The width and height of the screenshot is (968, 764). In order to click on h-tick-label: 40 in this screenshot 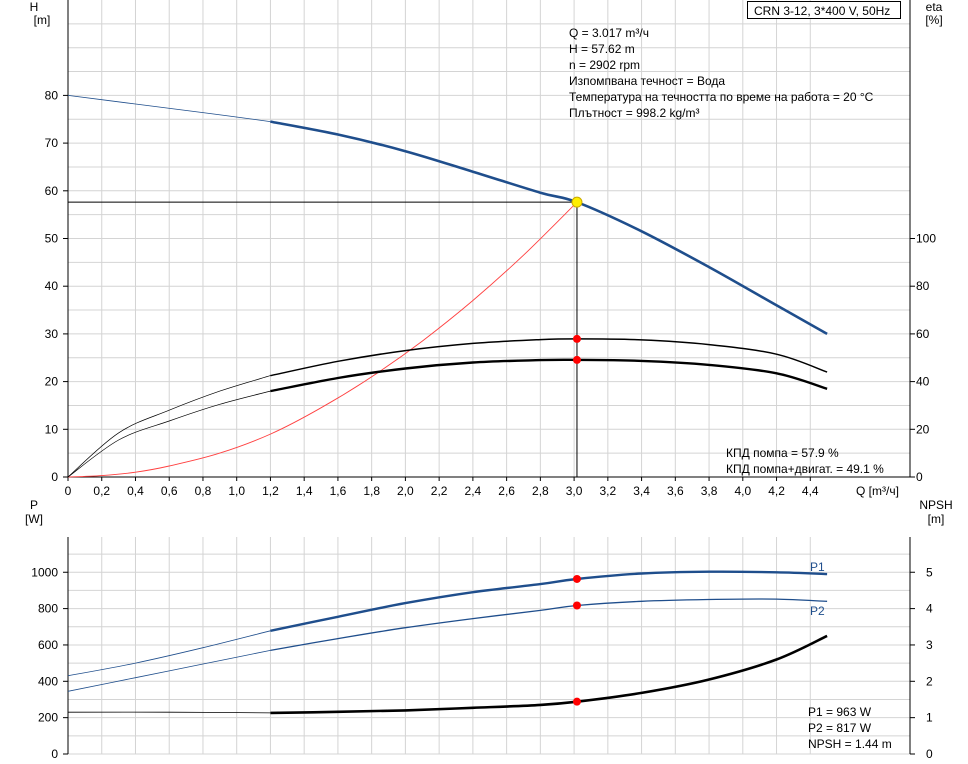, I will do `click(52, 286)`.